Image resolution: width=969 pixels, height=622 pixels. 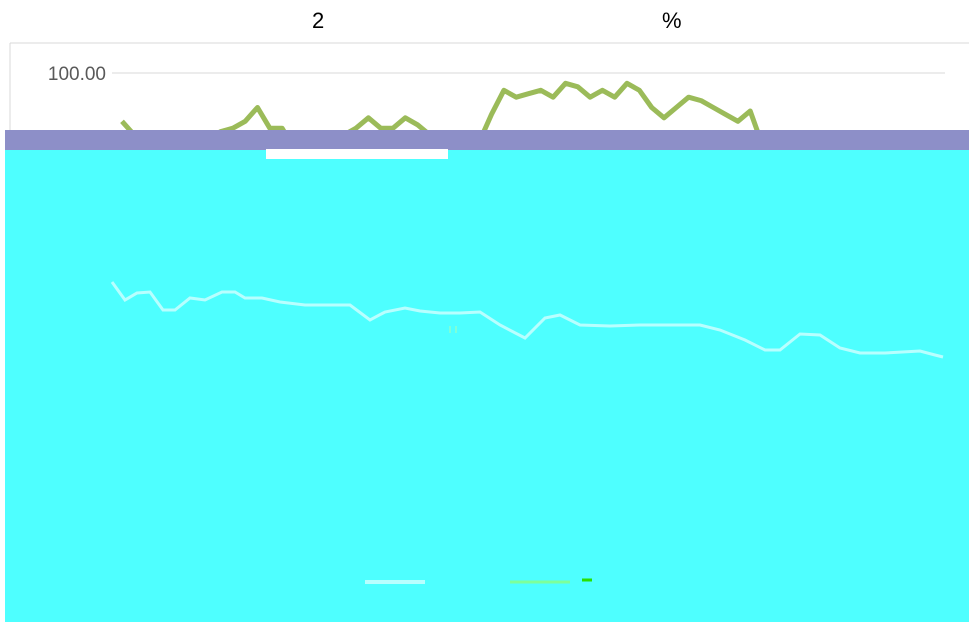 I want to click on header-left-text: 2, so click(x=318, y=20).